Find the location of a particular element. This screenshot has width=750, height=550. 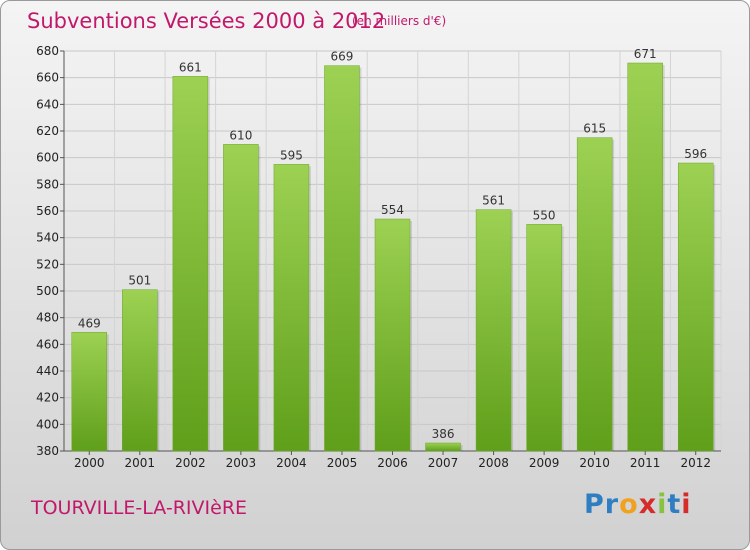

y-tick-label: 480 is located at coordinates (47, 318).